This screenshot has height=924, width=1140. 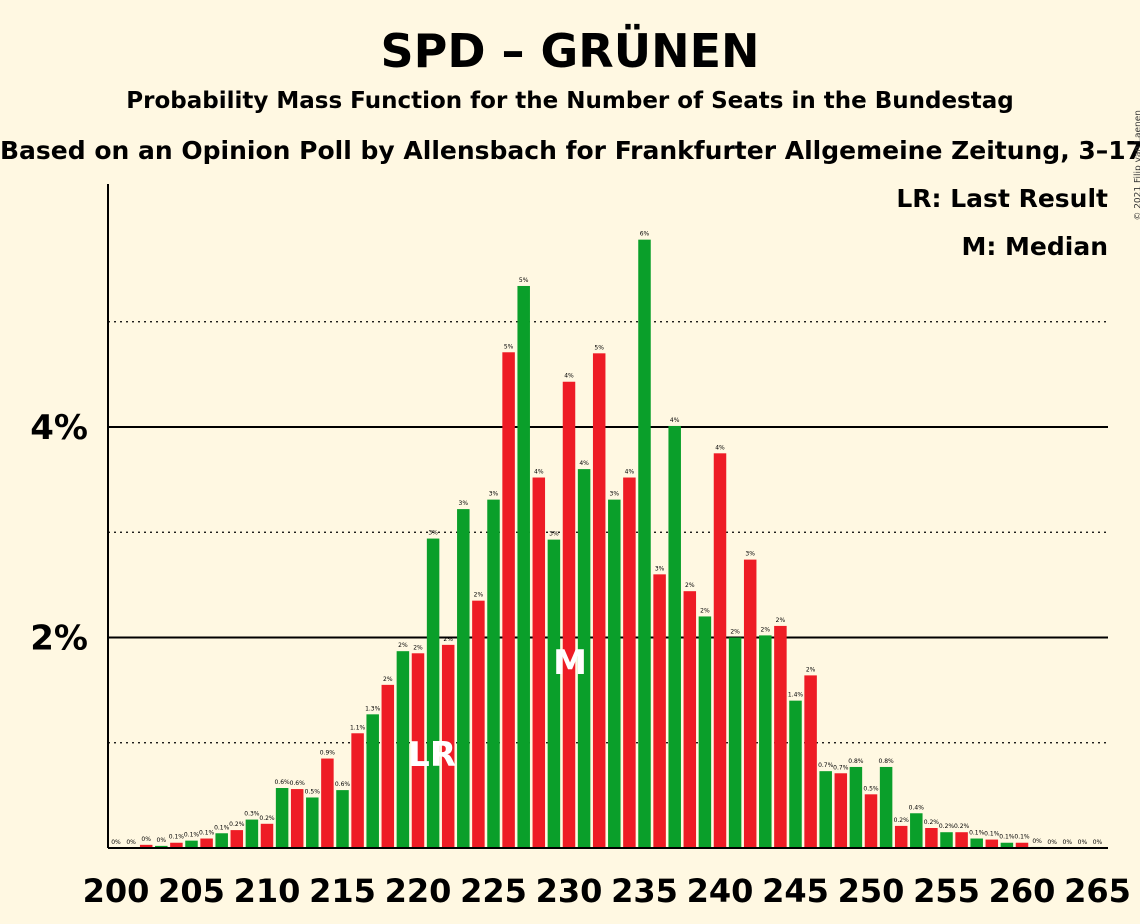 What do you see at coordinates (418, 647) in the screenshot?
I see `bar-label-220: 2%` at bounding box center [418, 647].